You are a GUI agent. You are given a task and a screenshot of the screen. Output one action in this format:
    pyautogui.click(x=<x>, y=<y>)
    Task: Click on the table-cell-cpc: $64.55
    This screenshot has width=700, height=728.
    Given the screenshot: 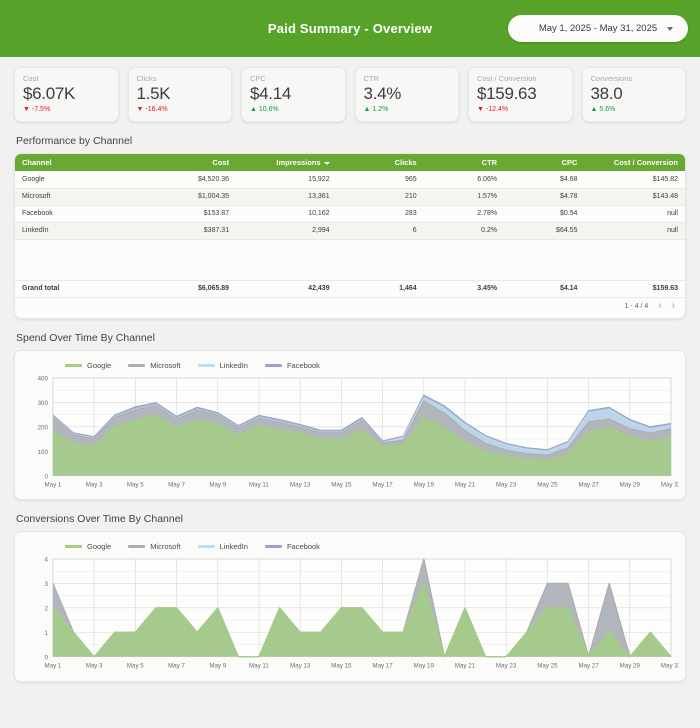 What is the action you would take?
    pyautogui.click(x=544, y=231)
    